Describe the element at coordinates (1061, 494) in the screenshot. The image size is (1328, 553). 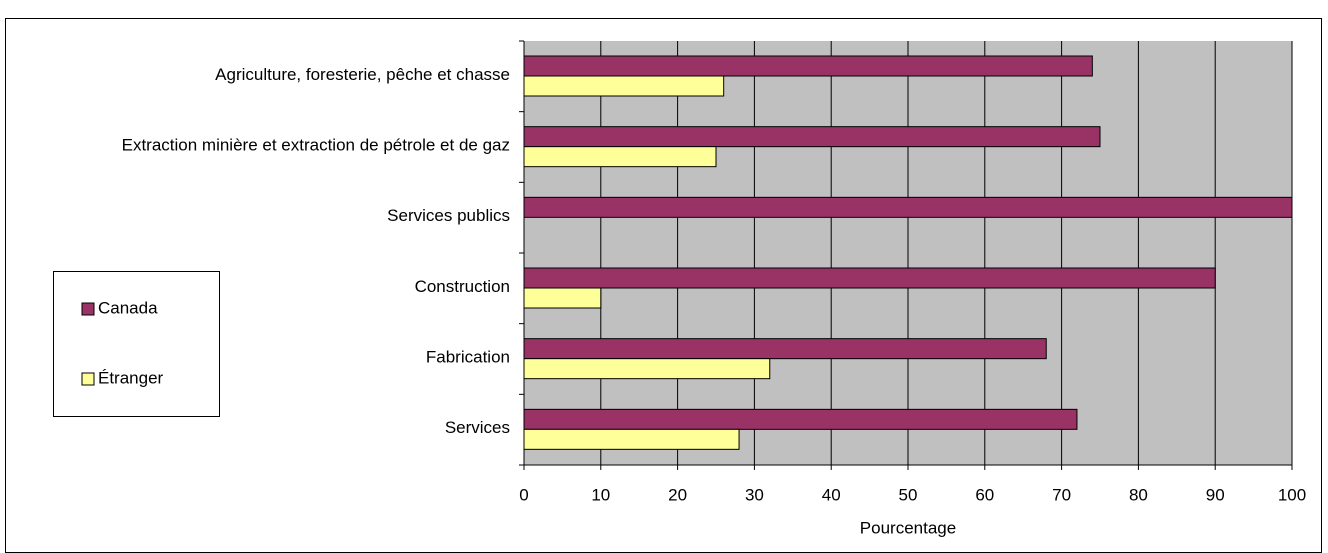
I see `x-tick-label: 70` at that location.